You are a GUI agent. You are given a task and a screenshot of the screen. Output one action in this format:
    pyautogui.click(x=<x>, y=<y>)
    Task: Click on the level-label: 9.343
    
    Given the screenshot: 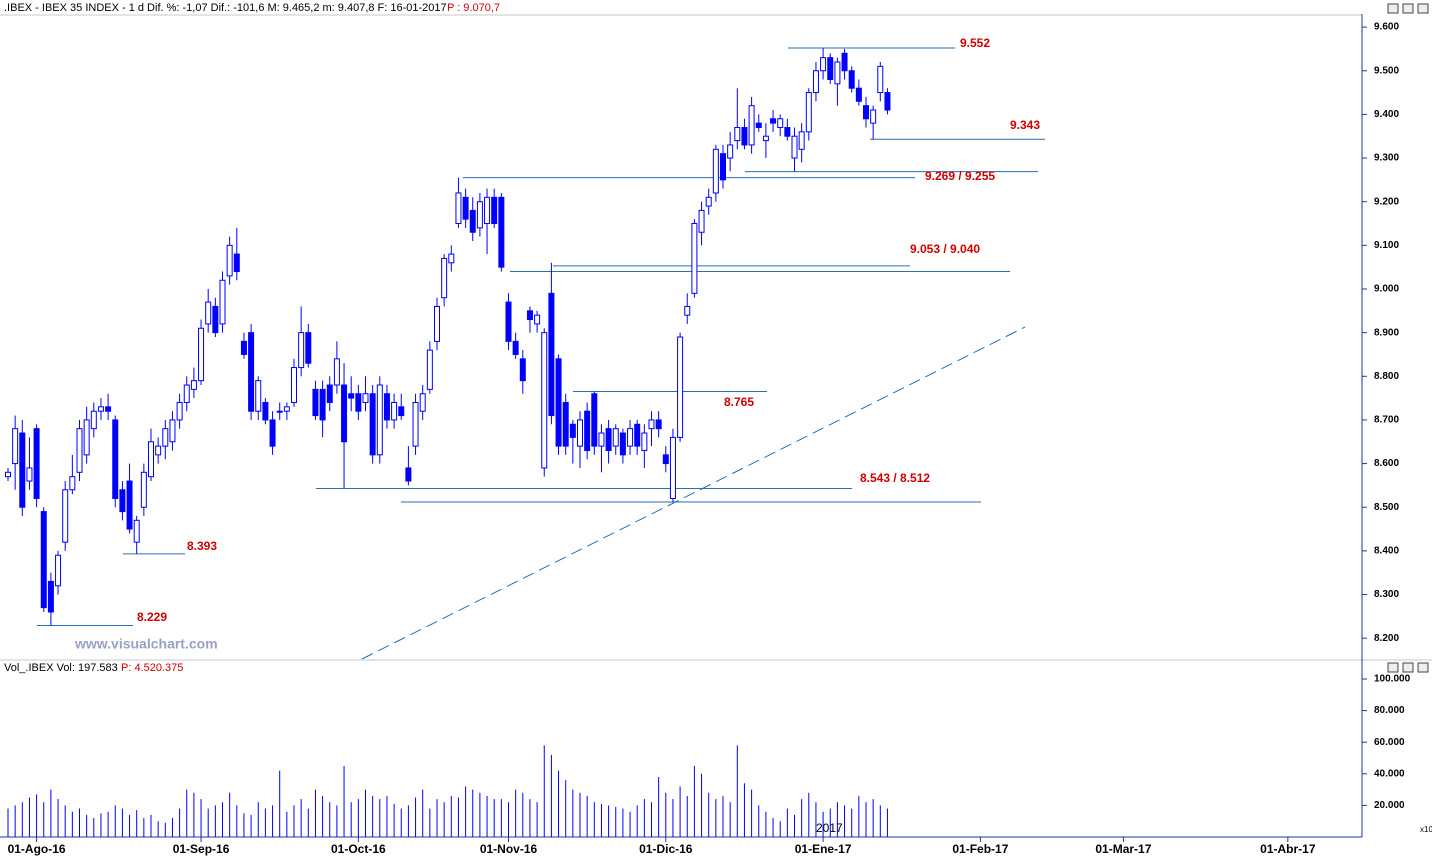 What is the action you would take?
    pyautogui.click(x=1025, y=125)
    